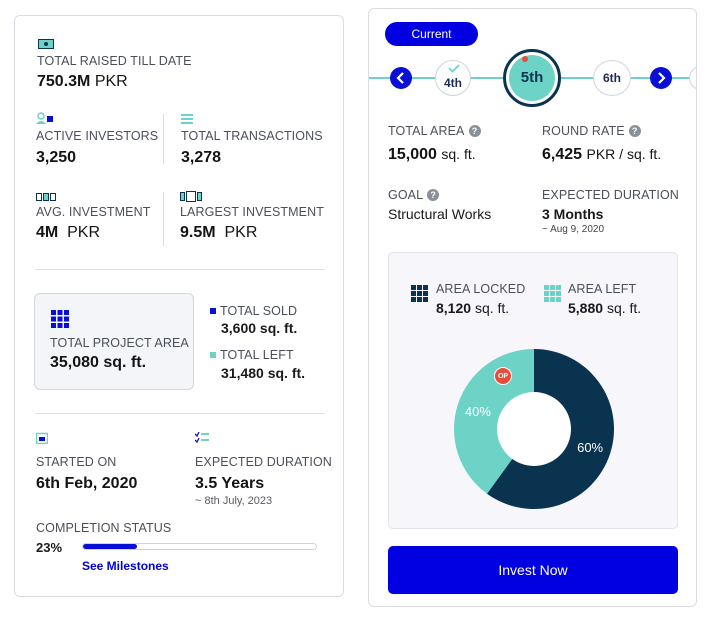 The image size is (707, 617). I want to click on goal-label: GOAL?, so click(414, 195).